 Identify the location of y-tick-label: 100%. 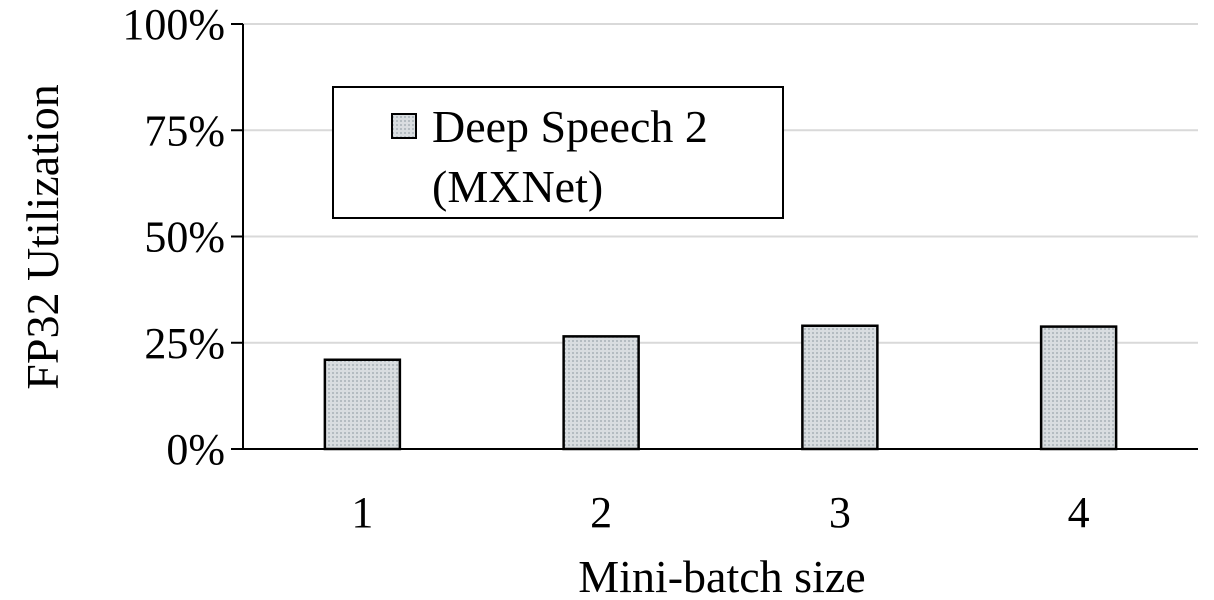
(173, 24).